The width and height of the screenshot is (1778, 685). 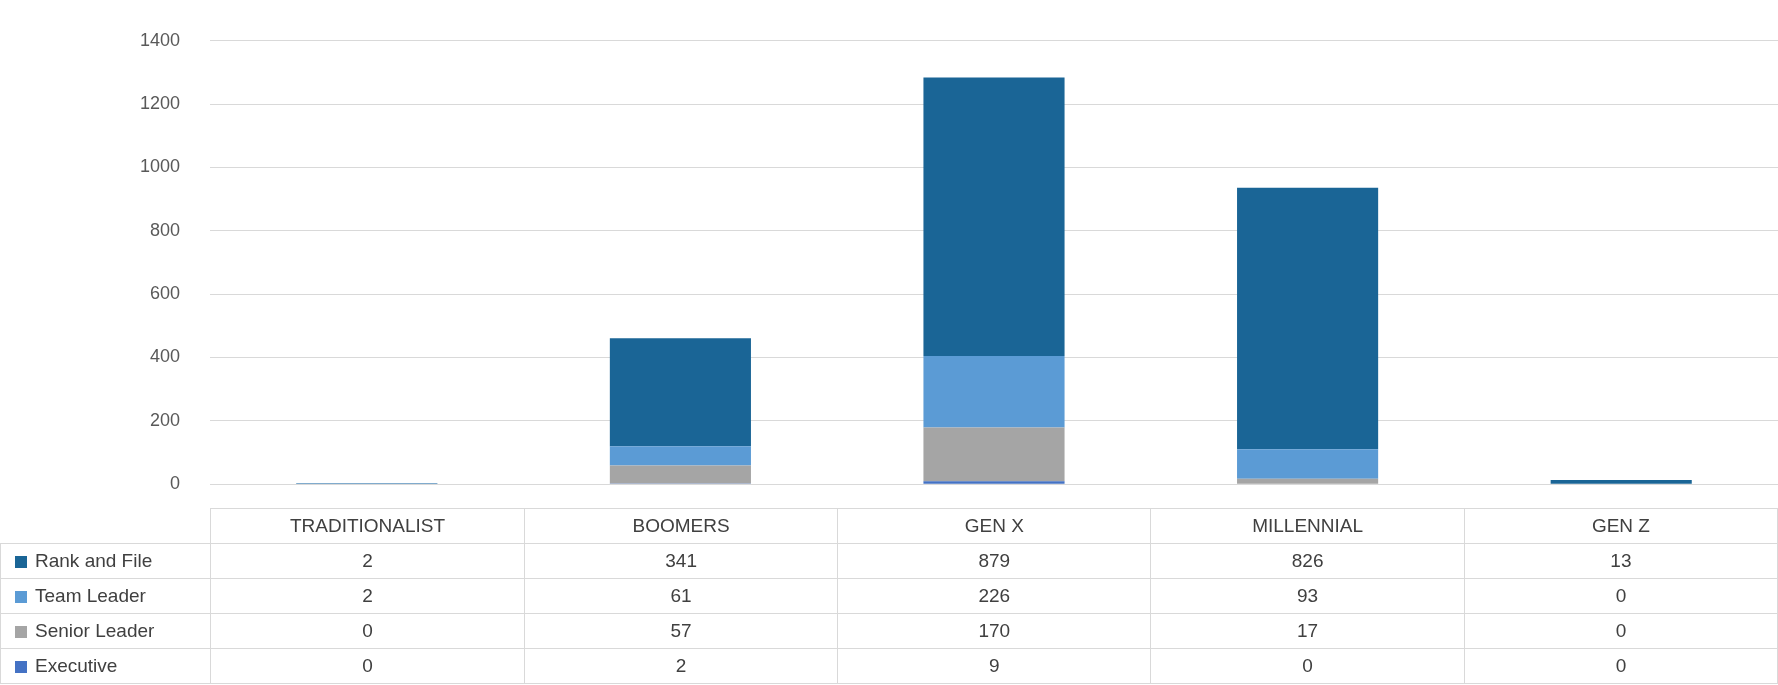 What do you see at coordinates (1307, 596) in the screenshot?
I see `data-label: 93` at bounding box center [1307, 596].